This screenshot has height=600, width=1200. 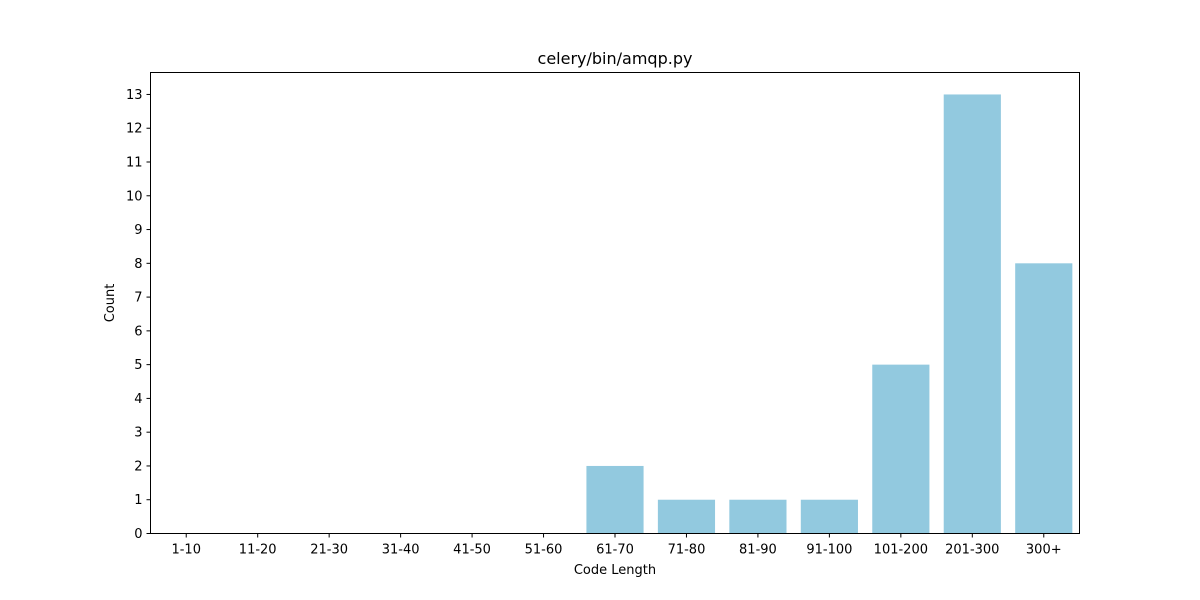 I want to click on x-tick-label: 71-80, so click(x=687, y=550).